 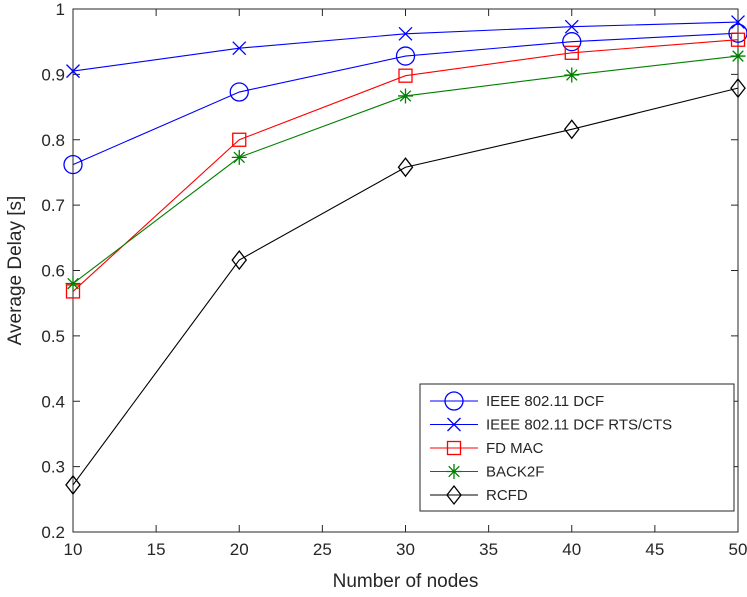 What do you see at coordinates (53, 532) in the screenshot?
I see `y-tick-label: 0.2` at bounding box center [53, 532].